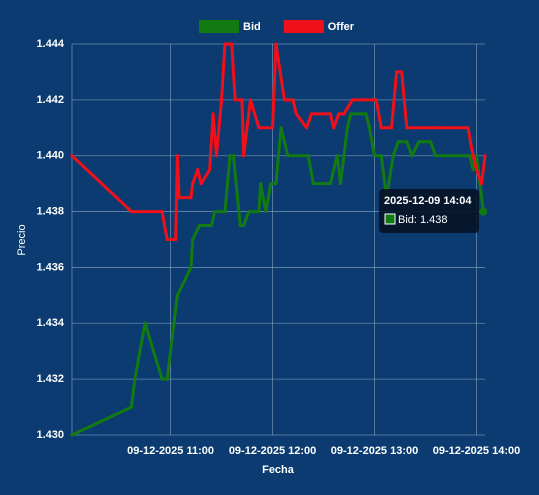 This screenshot has width=539, height=495. Describe the element at coordinates (50, 211) in the screenshot. I see `y-tick-label: 1.438` at that location.